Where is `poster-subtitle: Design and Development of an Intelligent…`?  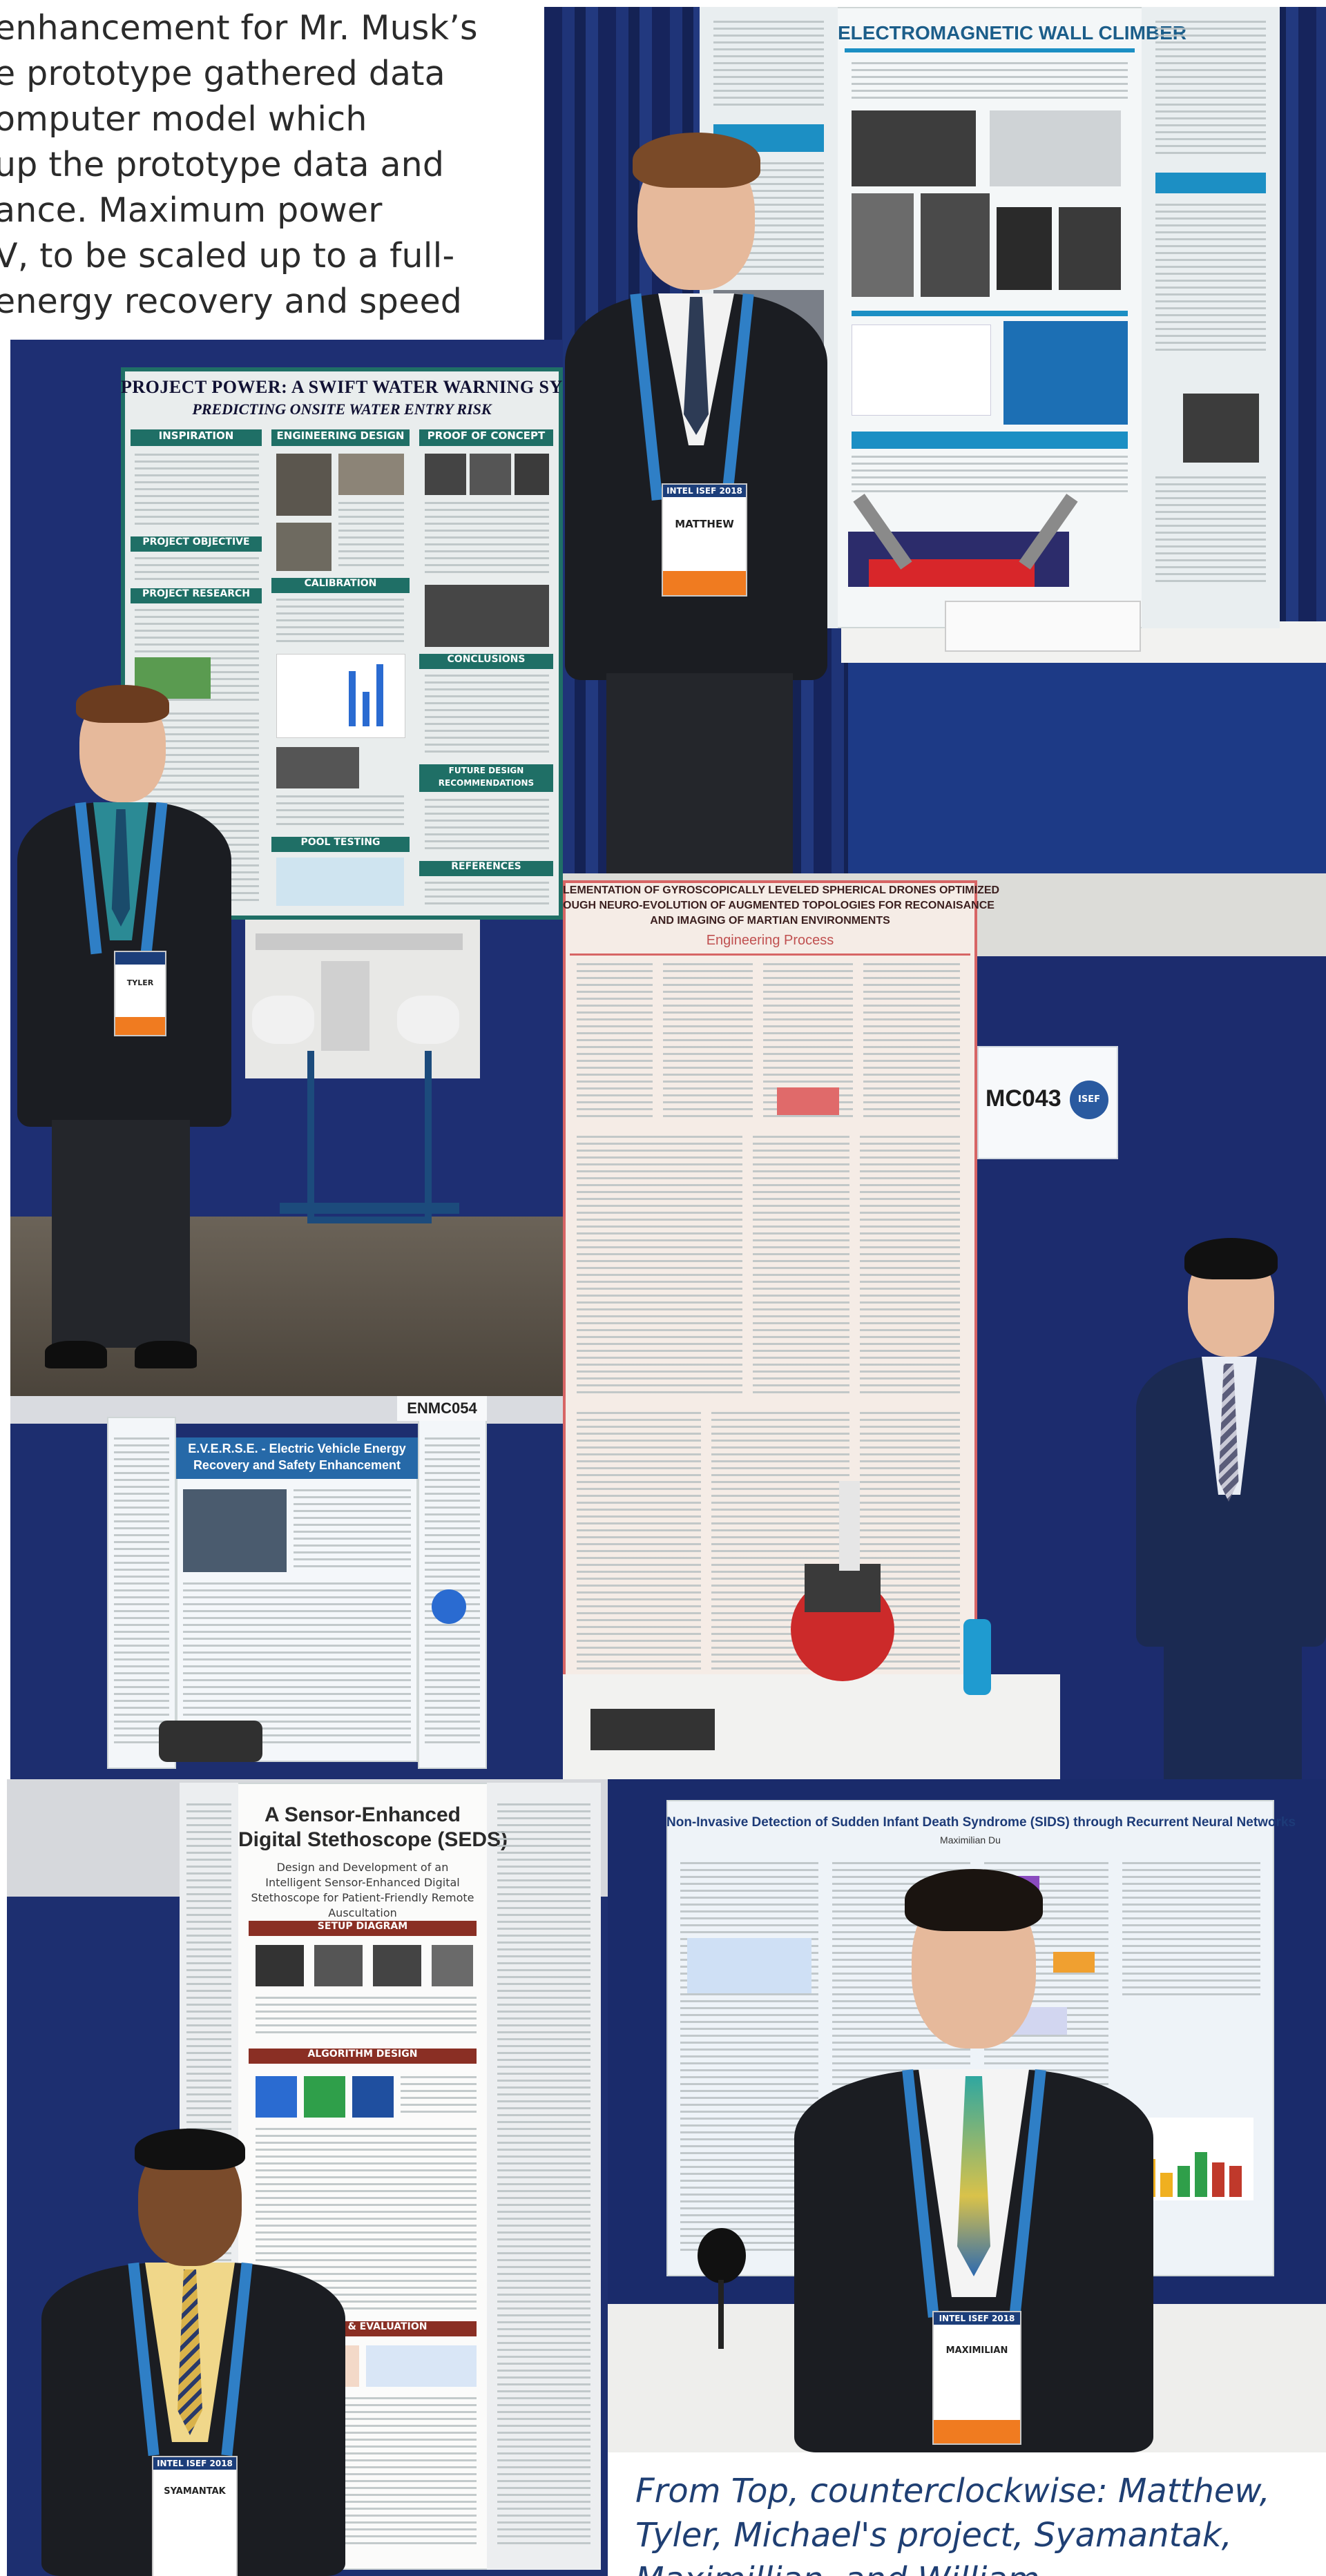
poster-subtitle: Design and Development of an Intelligent… is located at coordinates (362, 1890).